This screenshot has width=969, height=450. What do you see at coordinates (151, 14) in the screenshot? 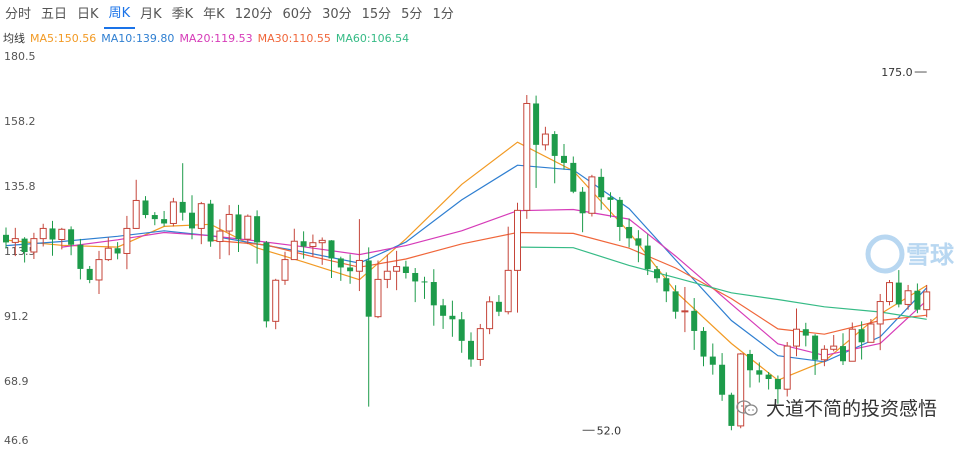
I see `tab-4: 月K` at bounding box center [151, 14].